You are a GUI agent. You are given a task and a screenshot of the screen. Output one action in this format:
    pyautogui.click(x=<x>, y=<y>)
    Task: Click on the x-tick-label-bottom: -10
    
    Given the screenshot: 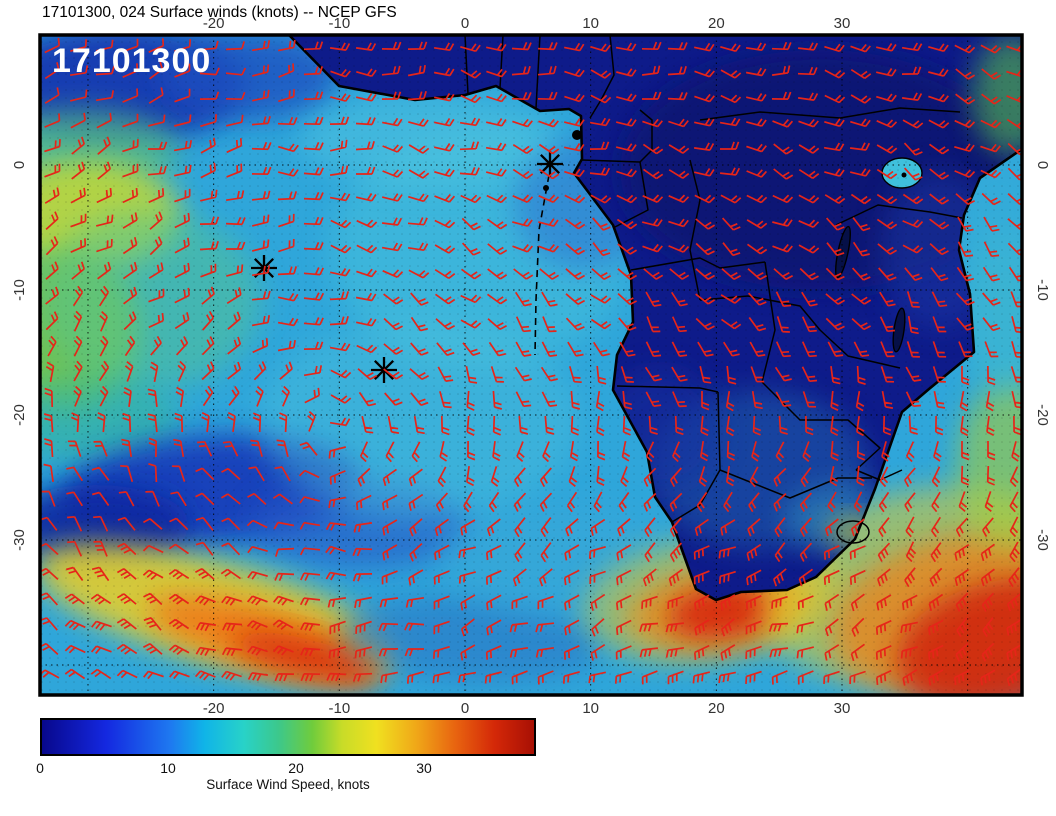 What is the action you would take?
    pyautogui.click(x=339, y=708)
    